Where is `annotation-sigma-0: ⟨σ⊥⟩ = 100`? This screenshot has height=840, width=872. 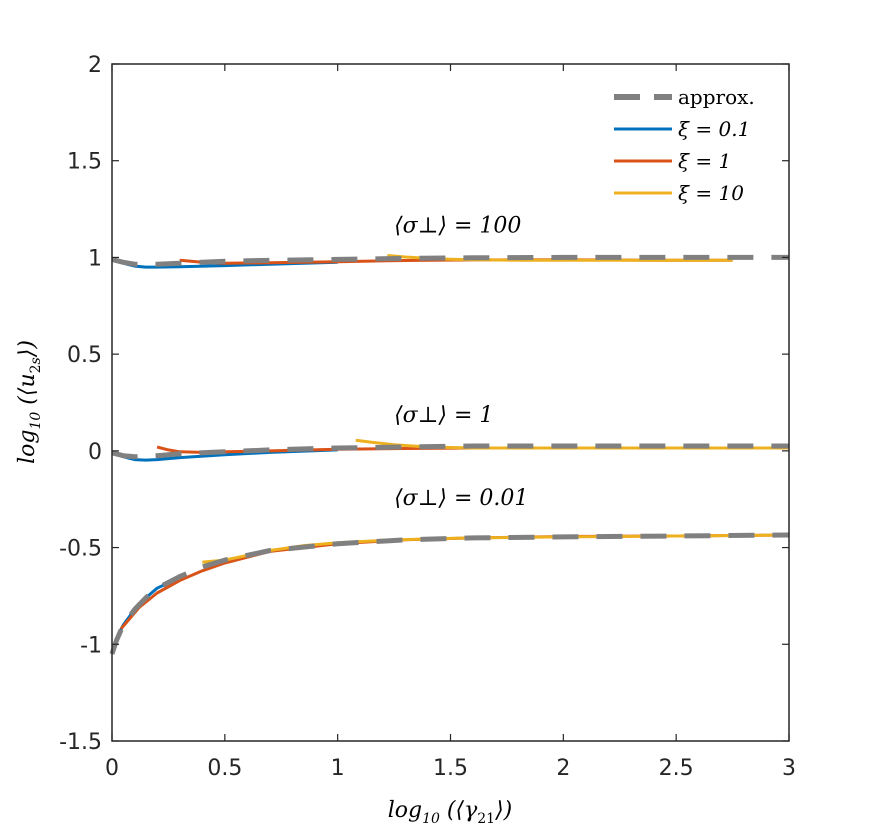
annotation-sigma-0: ⟨σ⊥⟩ = 100 is located at coordinates (457, 225).